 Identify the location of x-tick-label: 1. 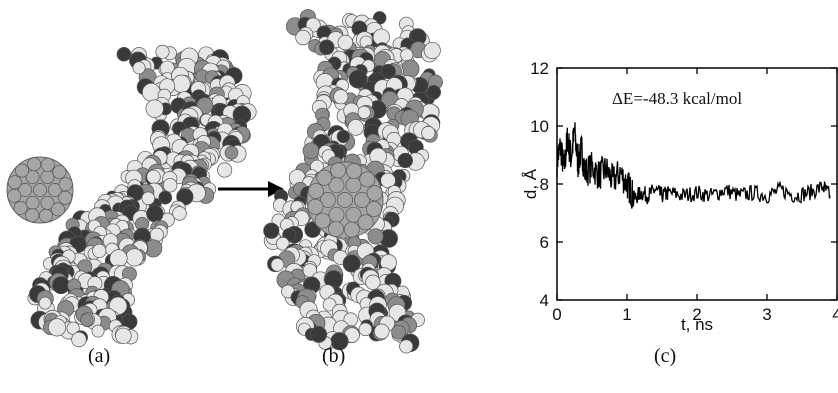
(626, 314).